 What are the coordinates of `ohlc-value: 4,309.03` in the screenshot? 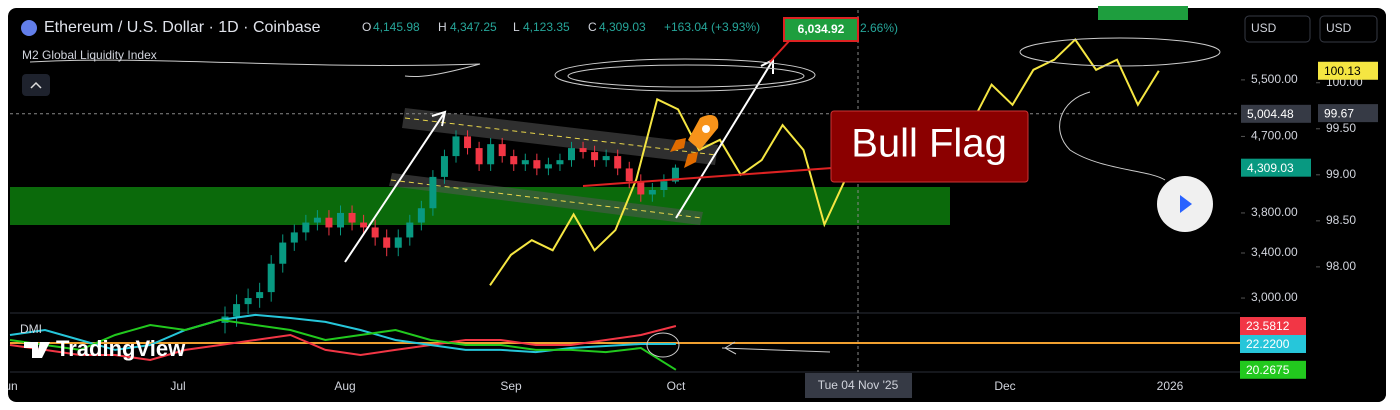 It's located at (622, 27).